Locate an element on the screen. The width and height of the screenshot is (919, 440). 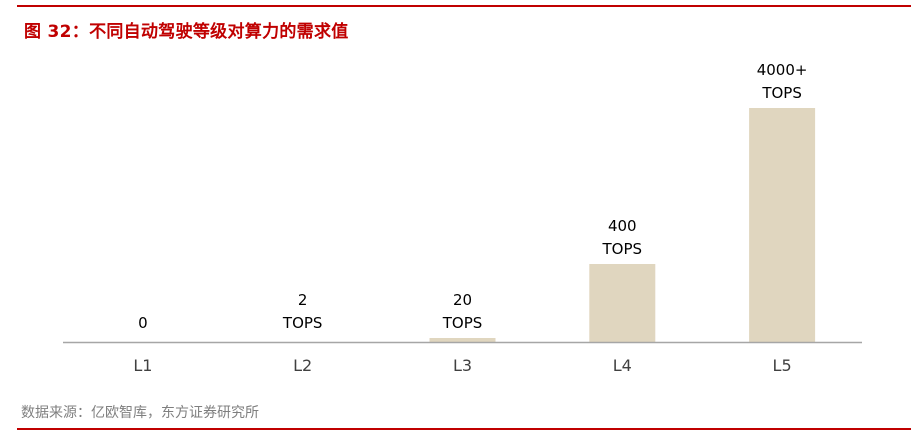
bottom-rule is located at coordinates (464, 429).